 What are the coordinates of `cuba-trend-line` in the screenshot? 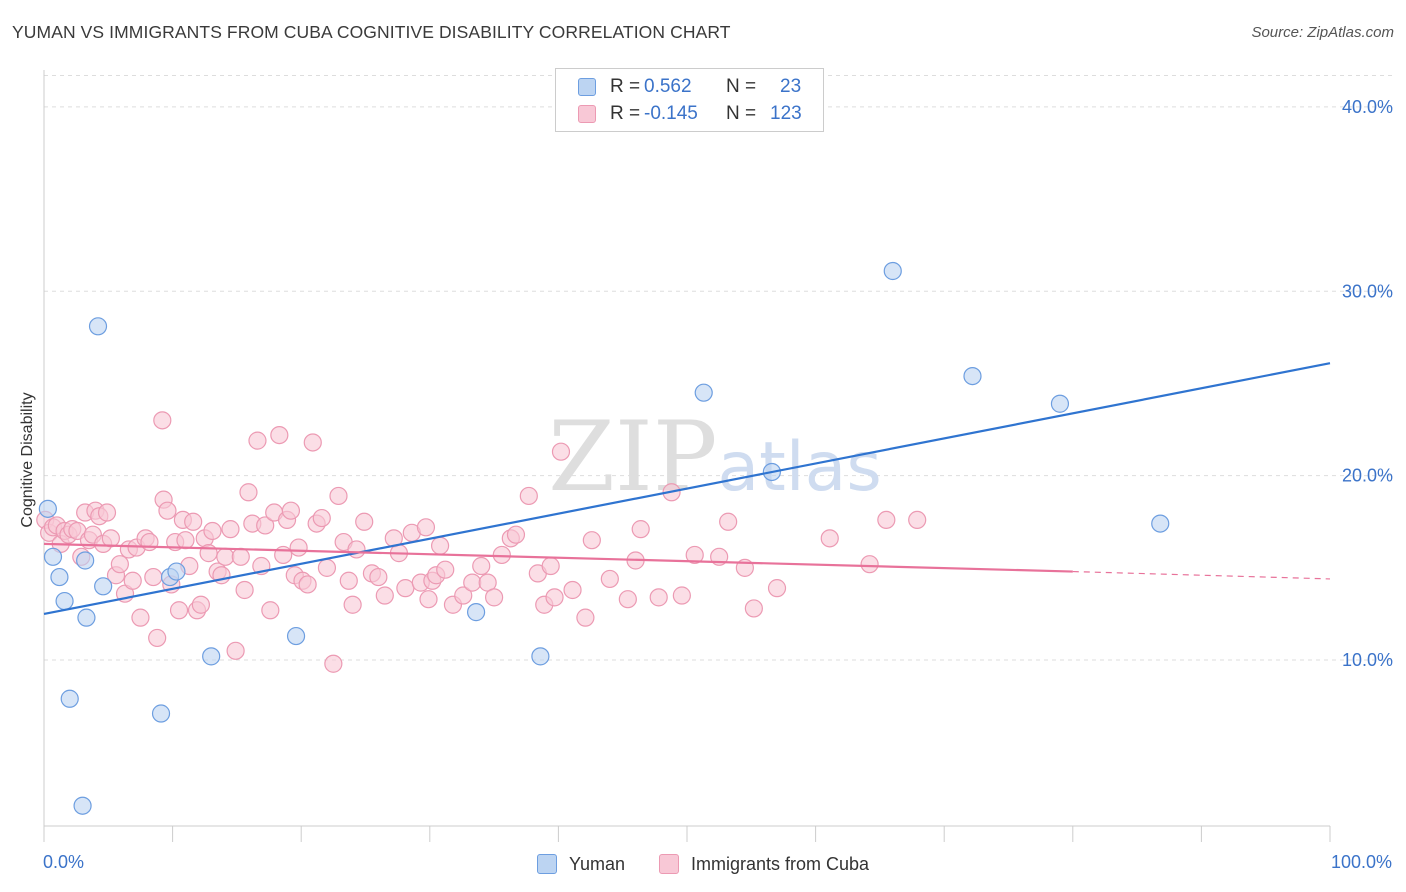 It's located at (558, 557).